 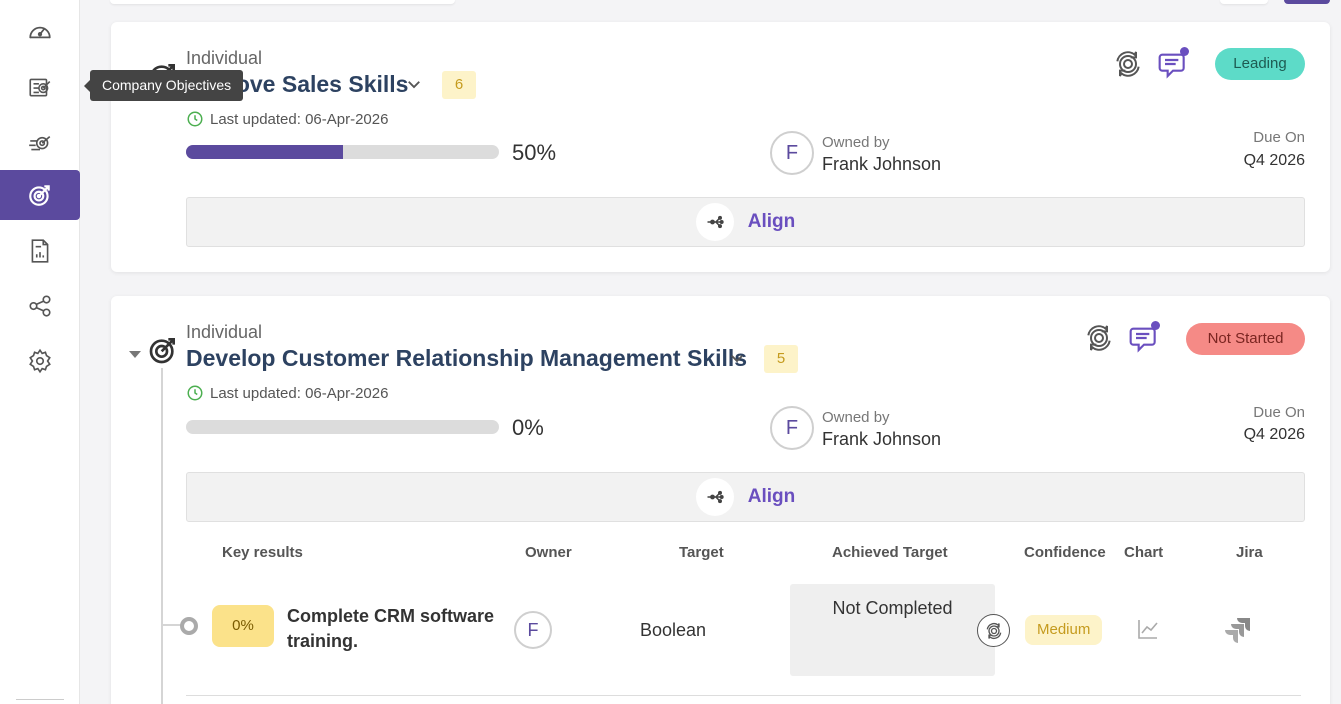 I want to click on kr-title: Complete CRM software training., so click(x=391, y=628).